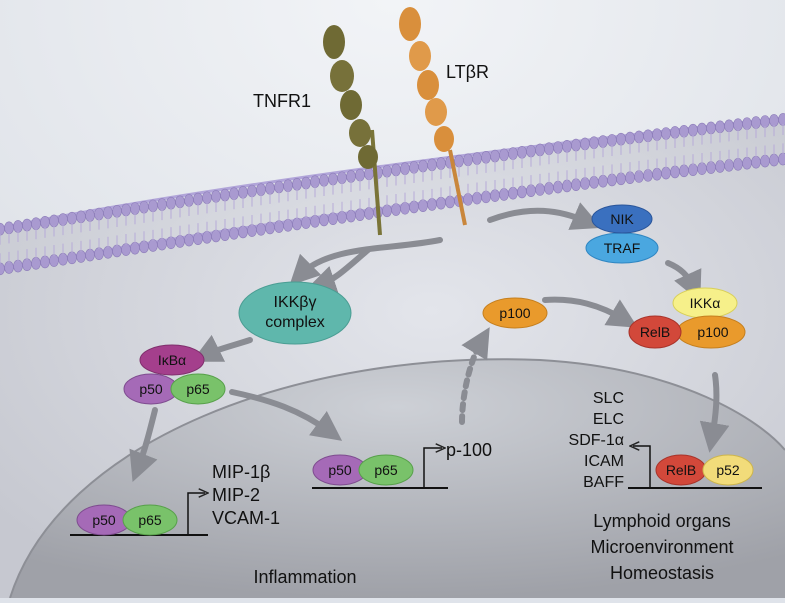 The image size is (785, 603). I want to click on tnfr1-label: TNFR1, so click(282, 101).